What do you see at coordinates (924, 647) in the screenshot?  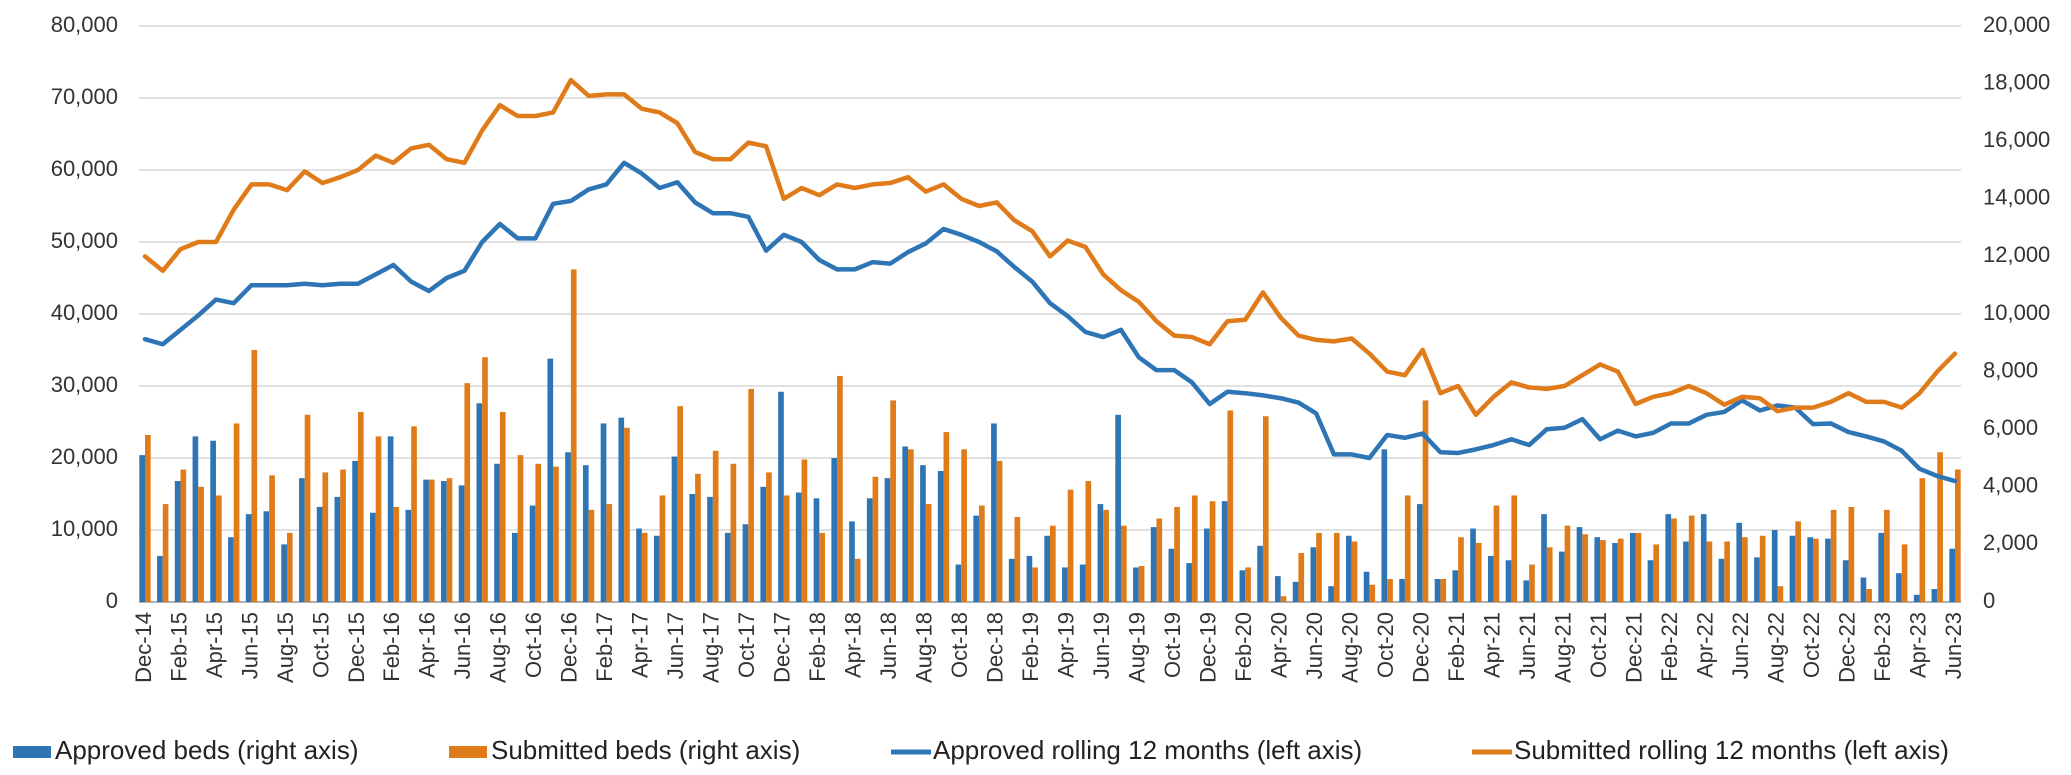 I see `x-tick-label: Aug-18` at bounding box center [924, 647].